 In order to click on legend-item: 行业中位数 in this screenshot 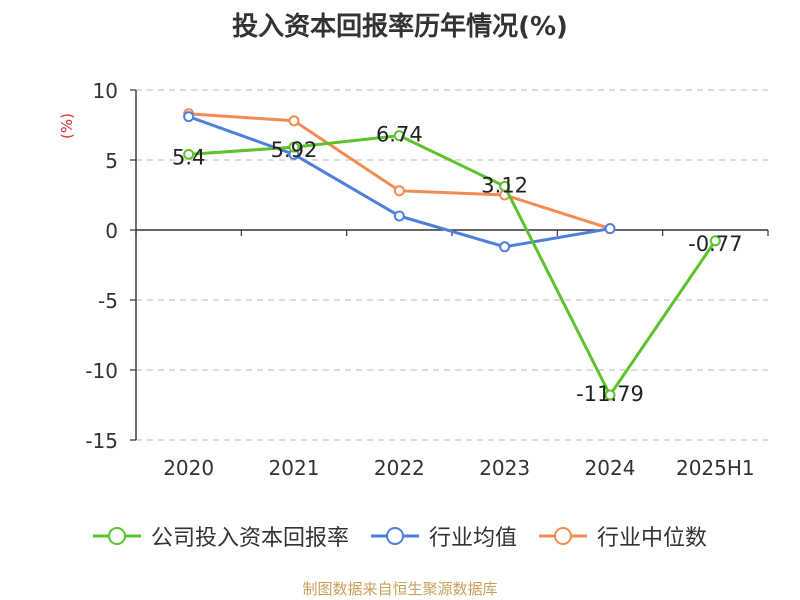, I will do `click(623, 536)`.